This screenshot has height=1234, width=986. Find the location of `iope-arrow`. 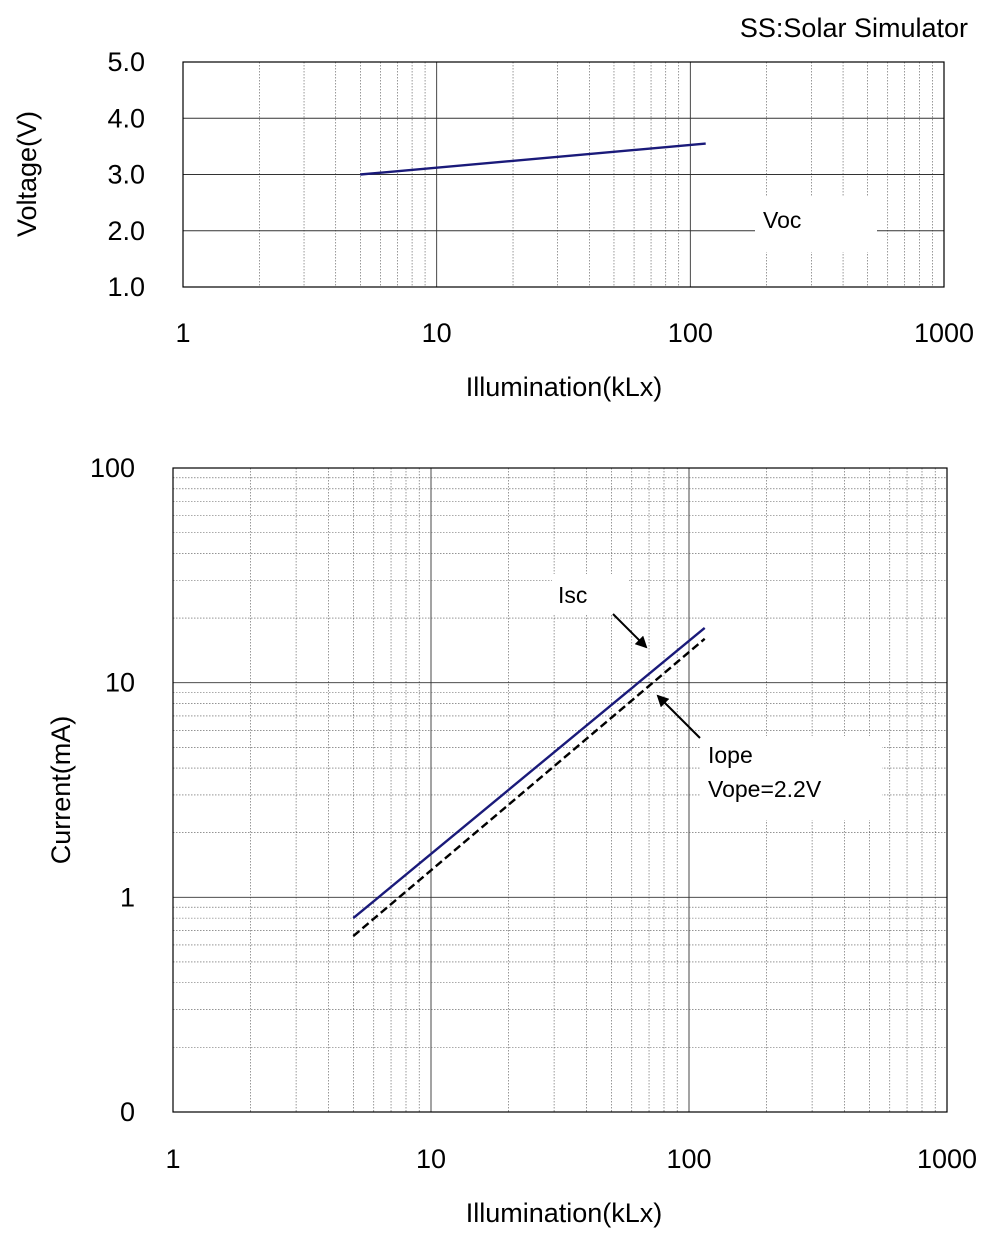

iope-arrow is located at coordinates (678, 716).